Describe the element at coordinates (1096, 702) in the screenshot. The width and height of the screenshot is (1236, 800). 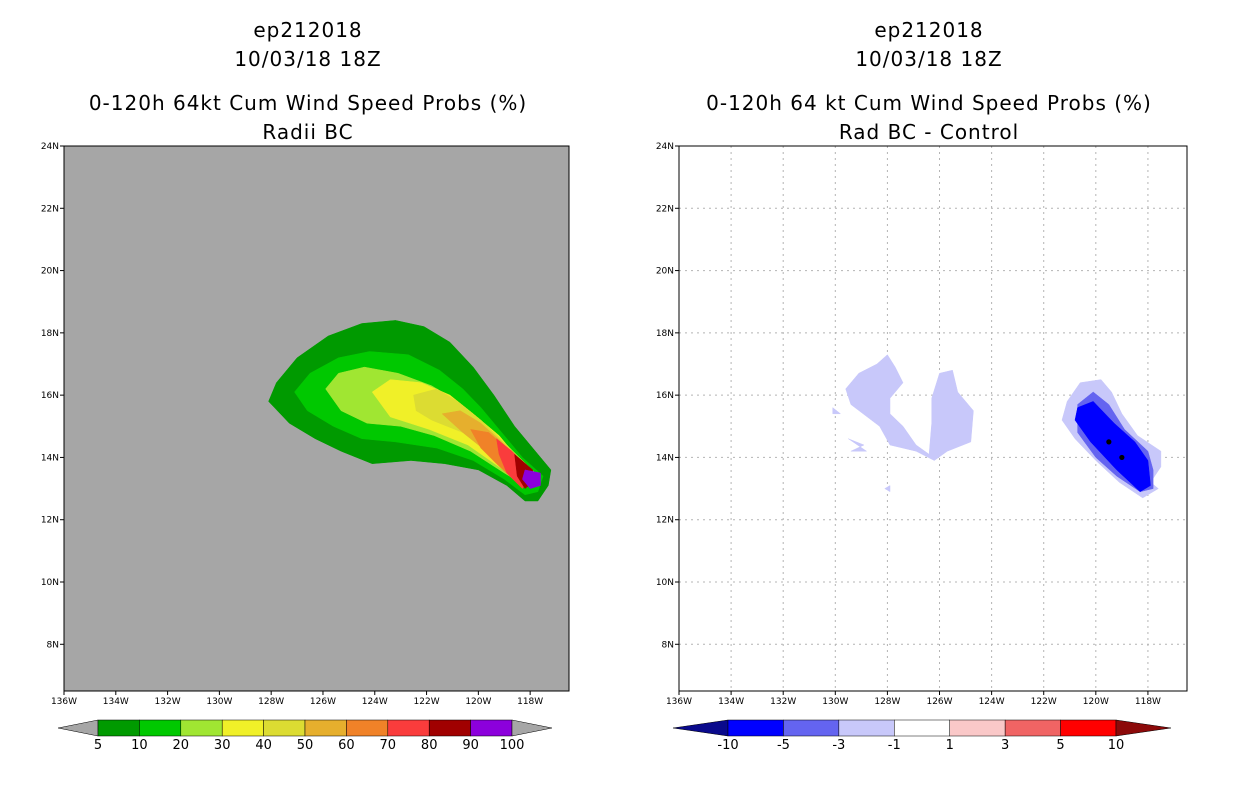
I see `lon-tick-label: 120W` at that location.